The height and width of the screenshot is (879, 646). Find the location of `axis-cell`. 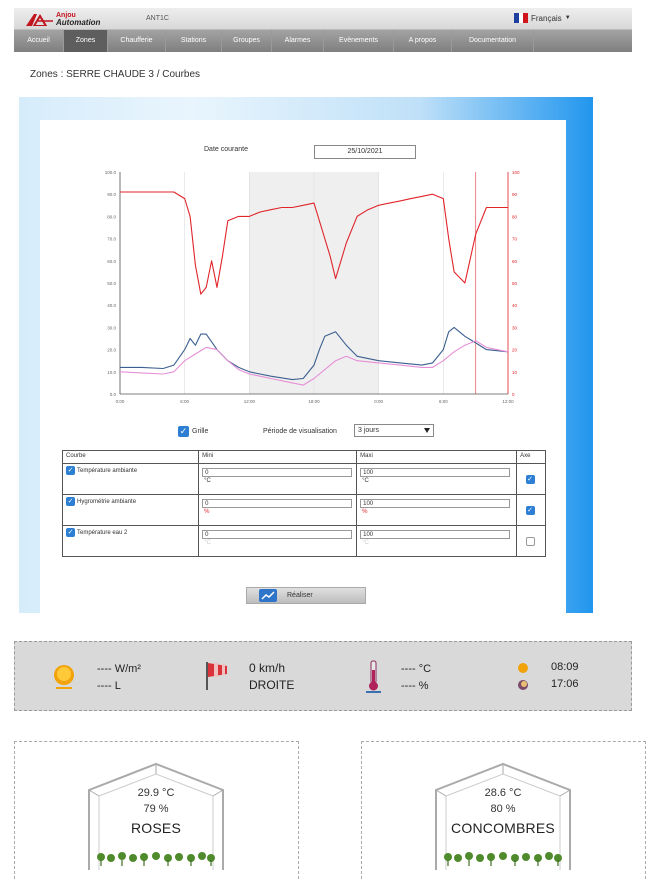

axis-cell is located at coordinates (531, 541).